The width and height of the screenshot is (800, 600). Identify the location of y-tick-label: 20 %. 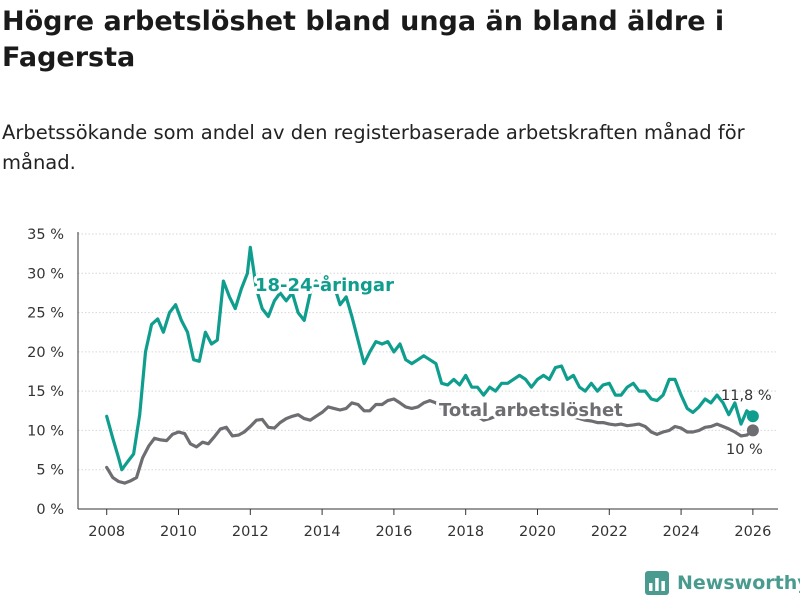
(45, 353).